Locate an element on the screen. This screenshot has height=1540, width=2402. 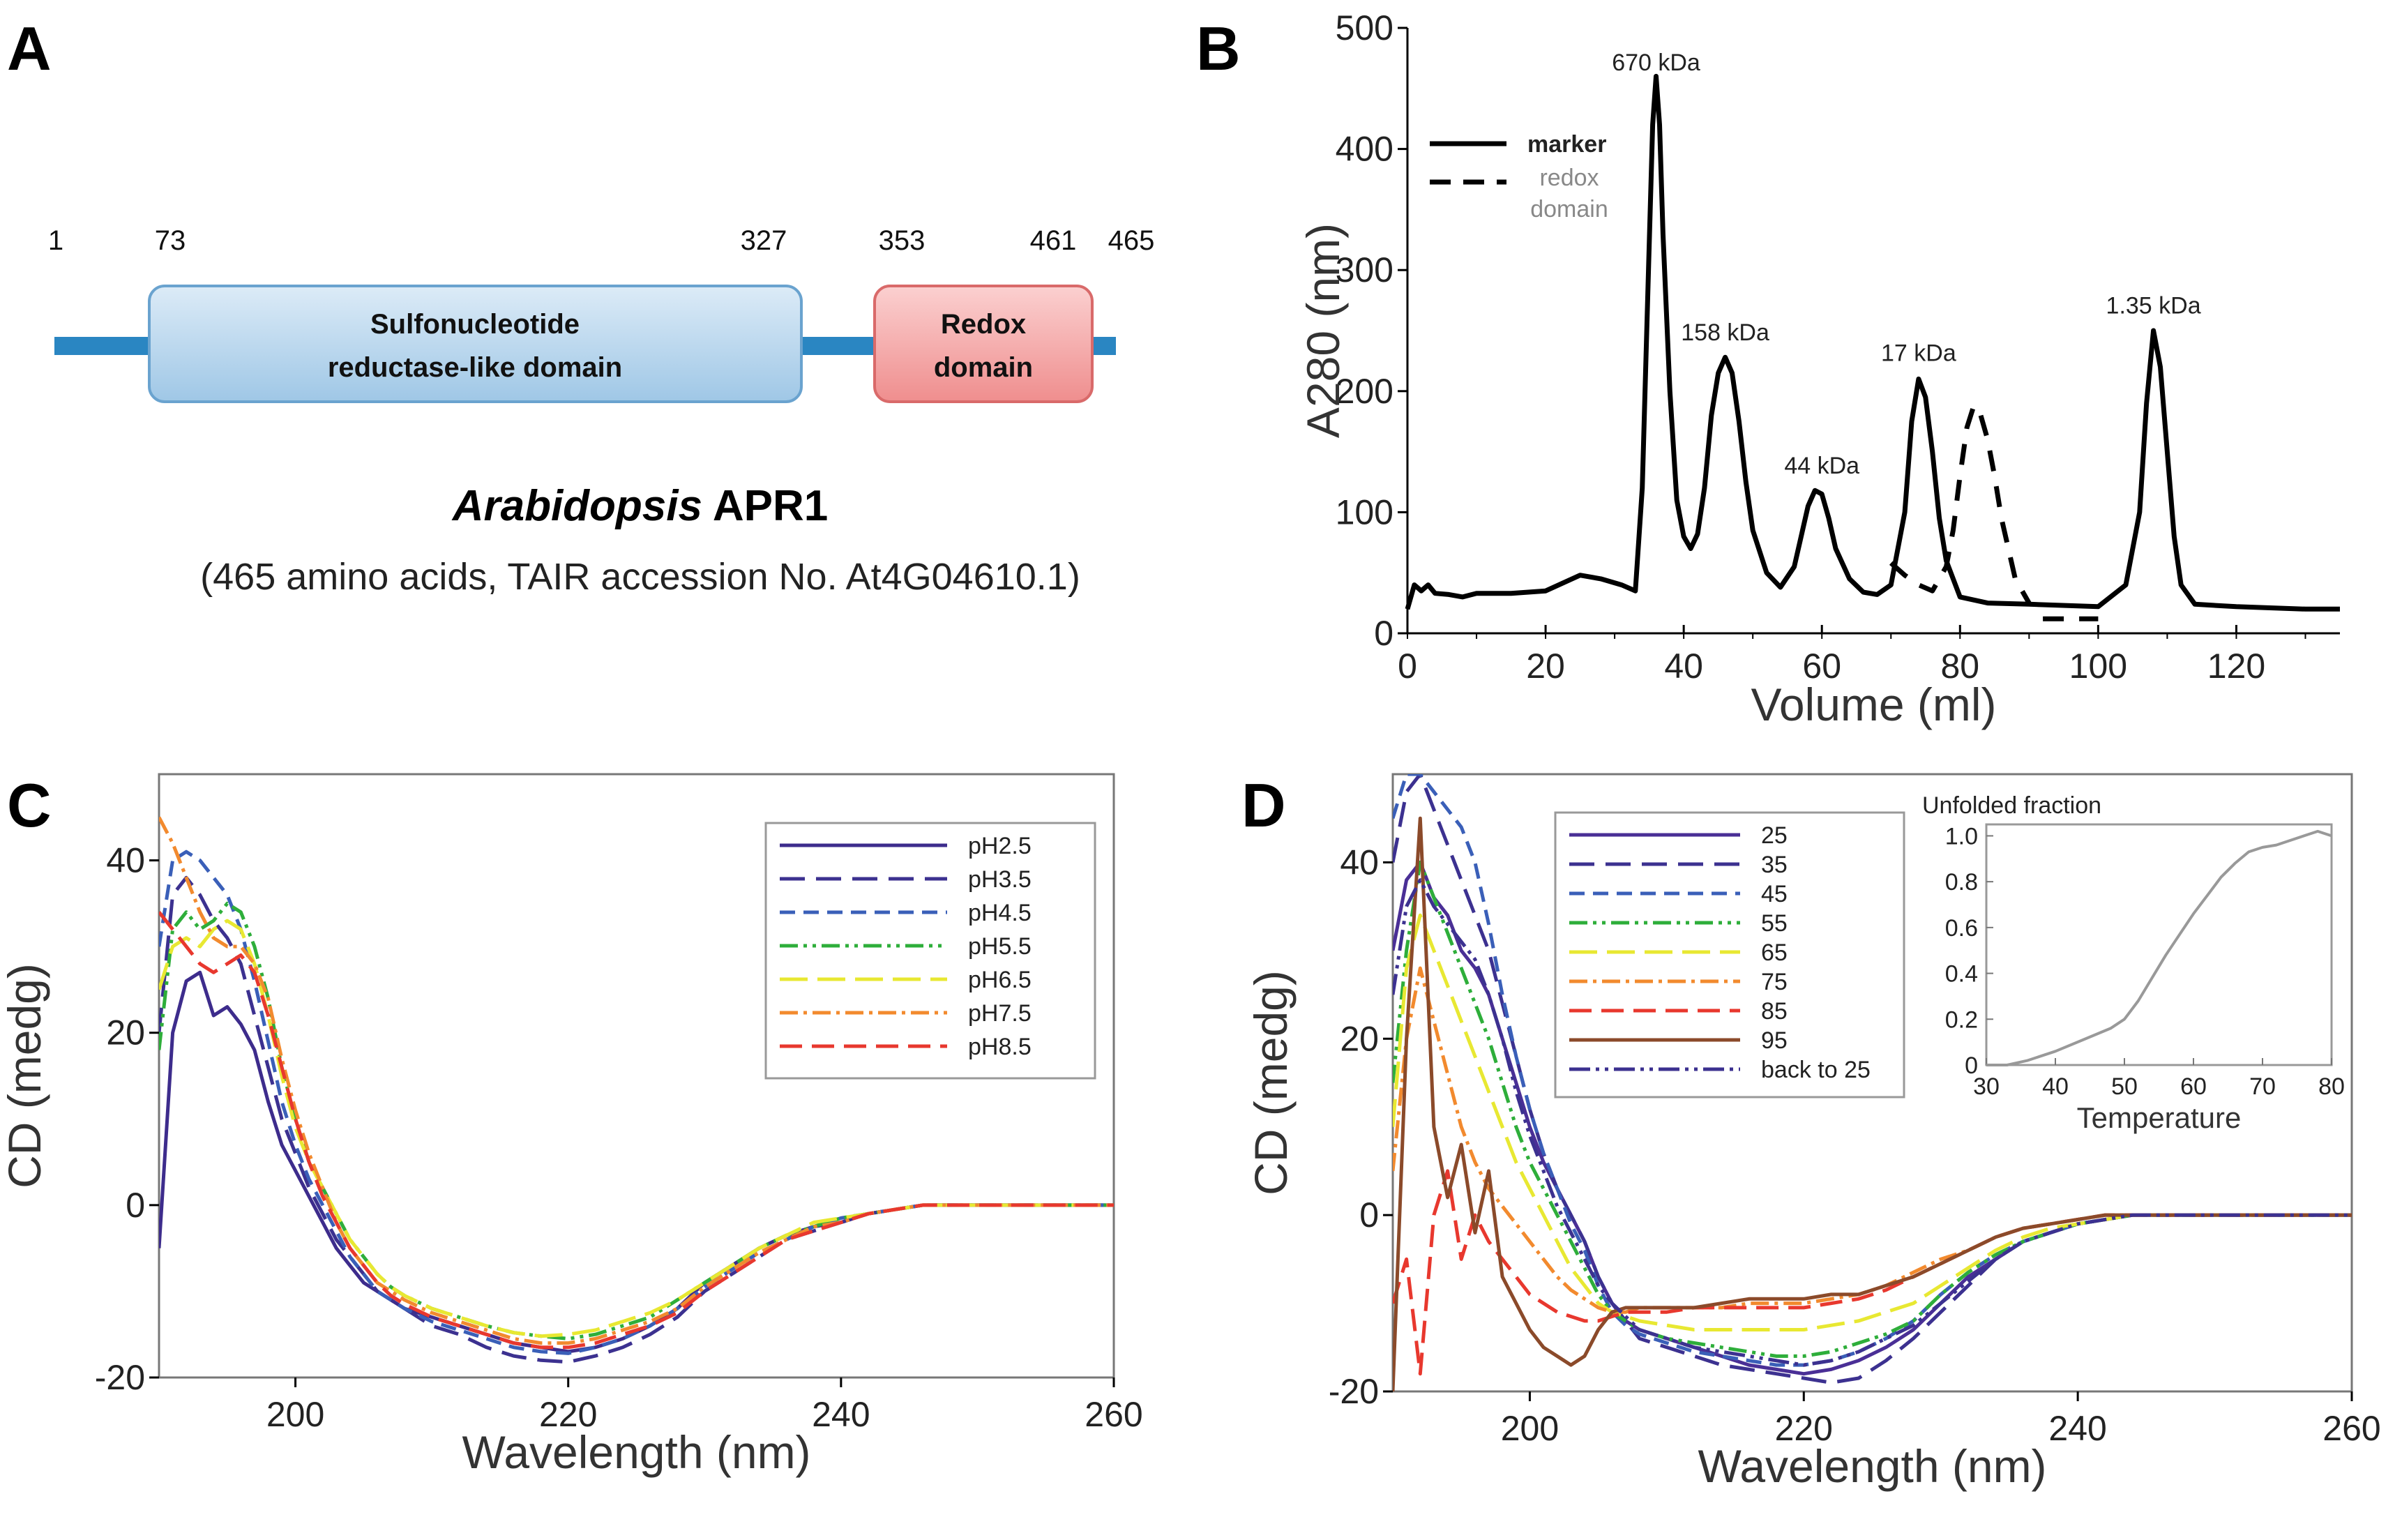
x-tick-label: 200 is located at coordinates (295, 1414).